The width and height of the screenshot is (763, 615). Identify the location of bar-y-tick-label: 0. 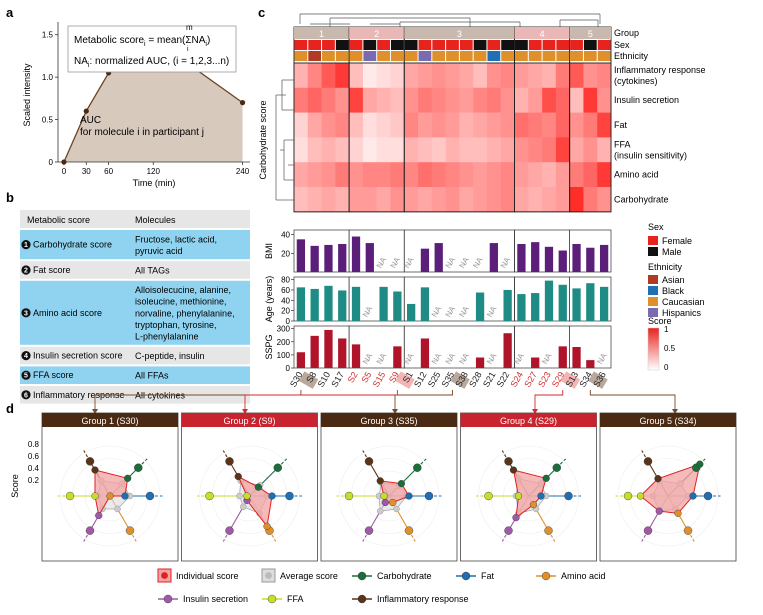
(288, 368).